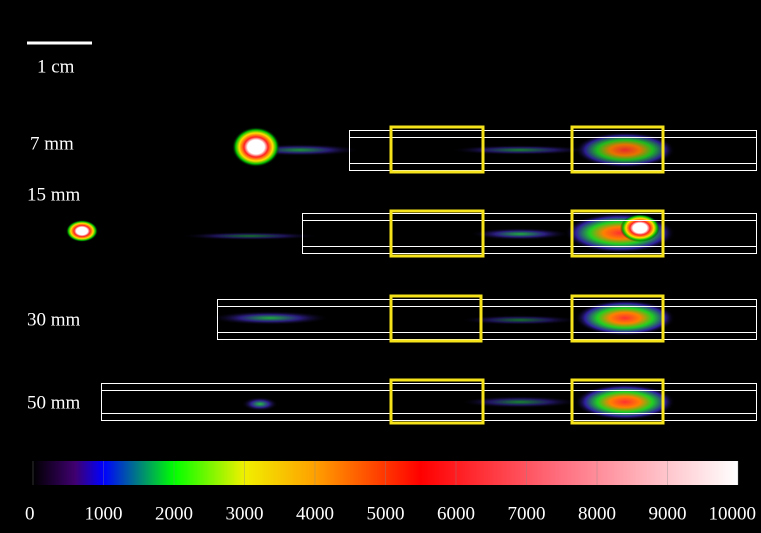 This screenshot has width=761, height=533. What do you see at coordinates (56, 66) in the screenshot?
I see `scale-bar-label: 1 cm` at bounding box center [56, 66].